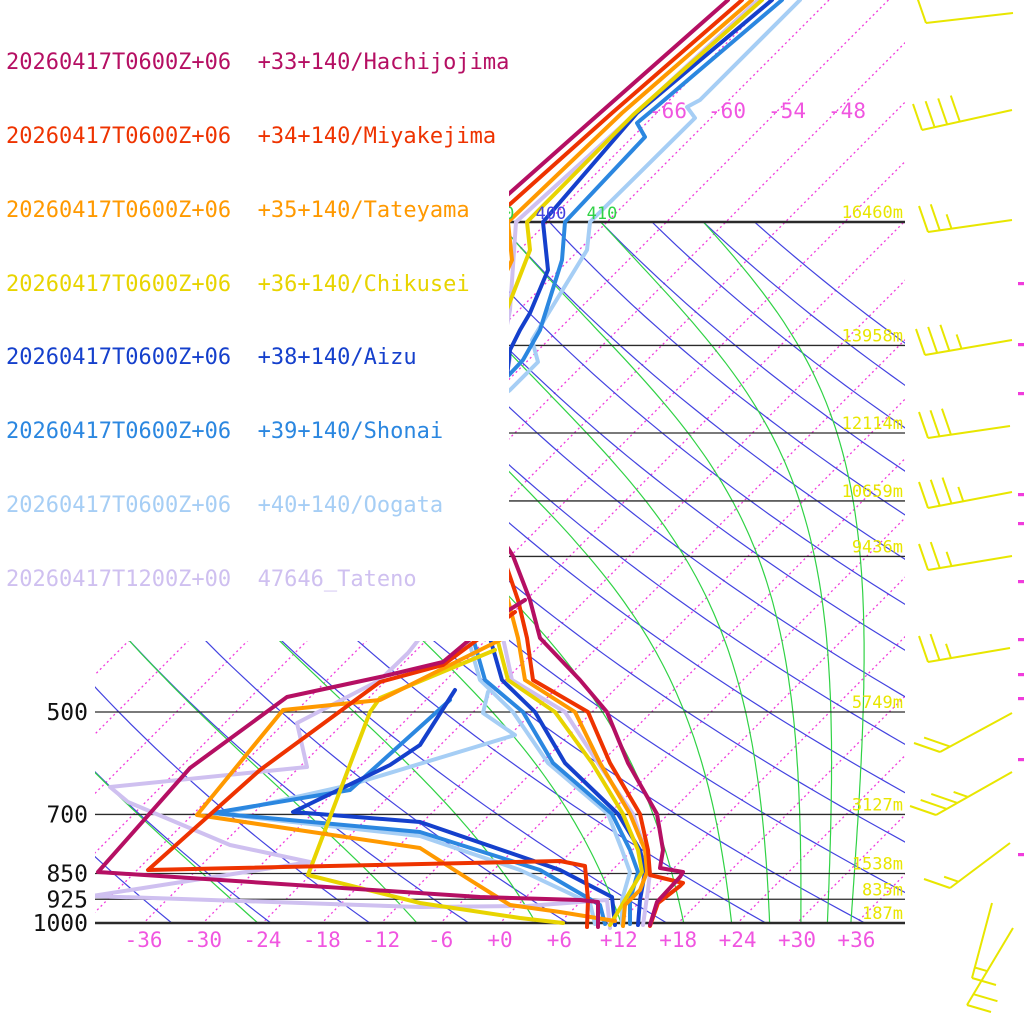 This screenshot has height=1024, width=1024. What do you see at coordinates (225, 505) in the screenshot?
I see `legend-entry-oogata: 20260417T0600Z+06 +40+140/Oogata` at bounding box center [225, 505].